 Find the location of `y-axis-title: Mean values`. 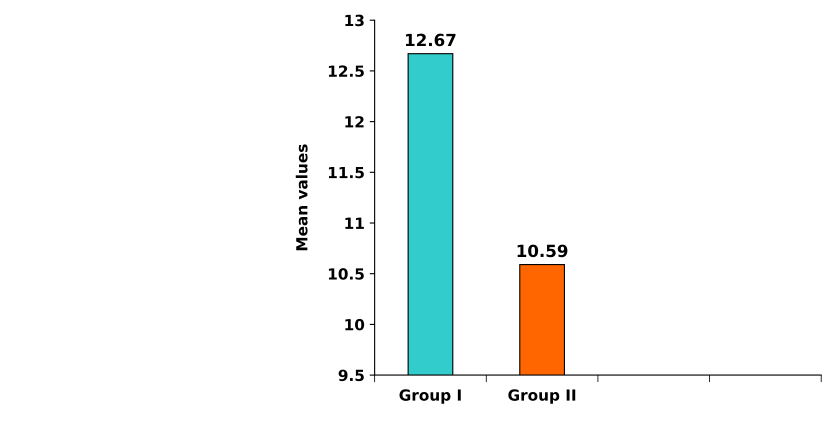

y-axis-title: Mean values is located at coordinates (302, 197).